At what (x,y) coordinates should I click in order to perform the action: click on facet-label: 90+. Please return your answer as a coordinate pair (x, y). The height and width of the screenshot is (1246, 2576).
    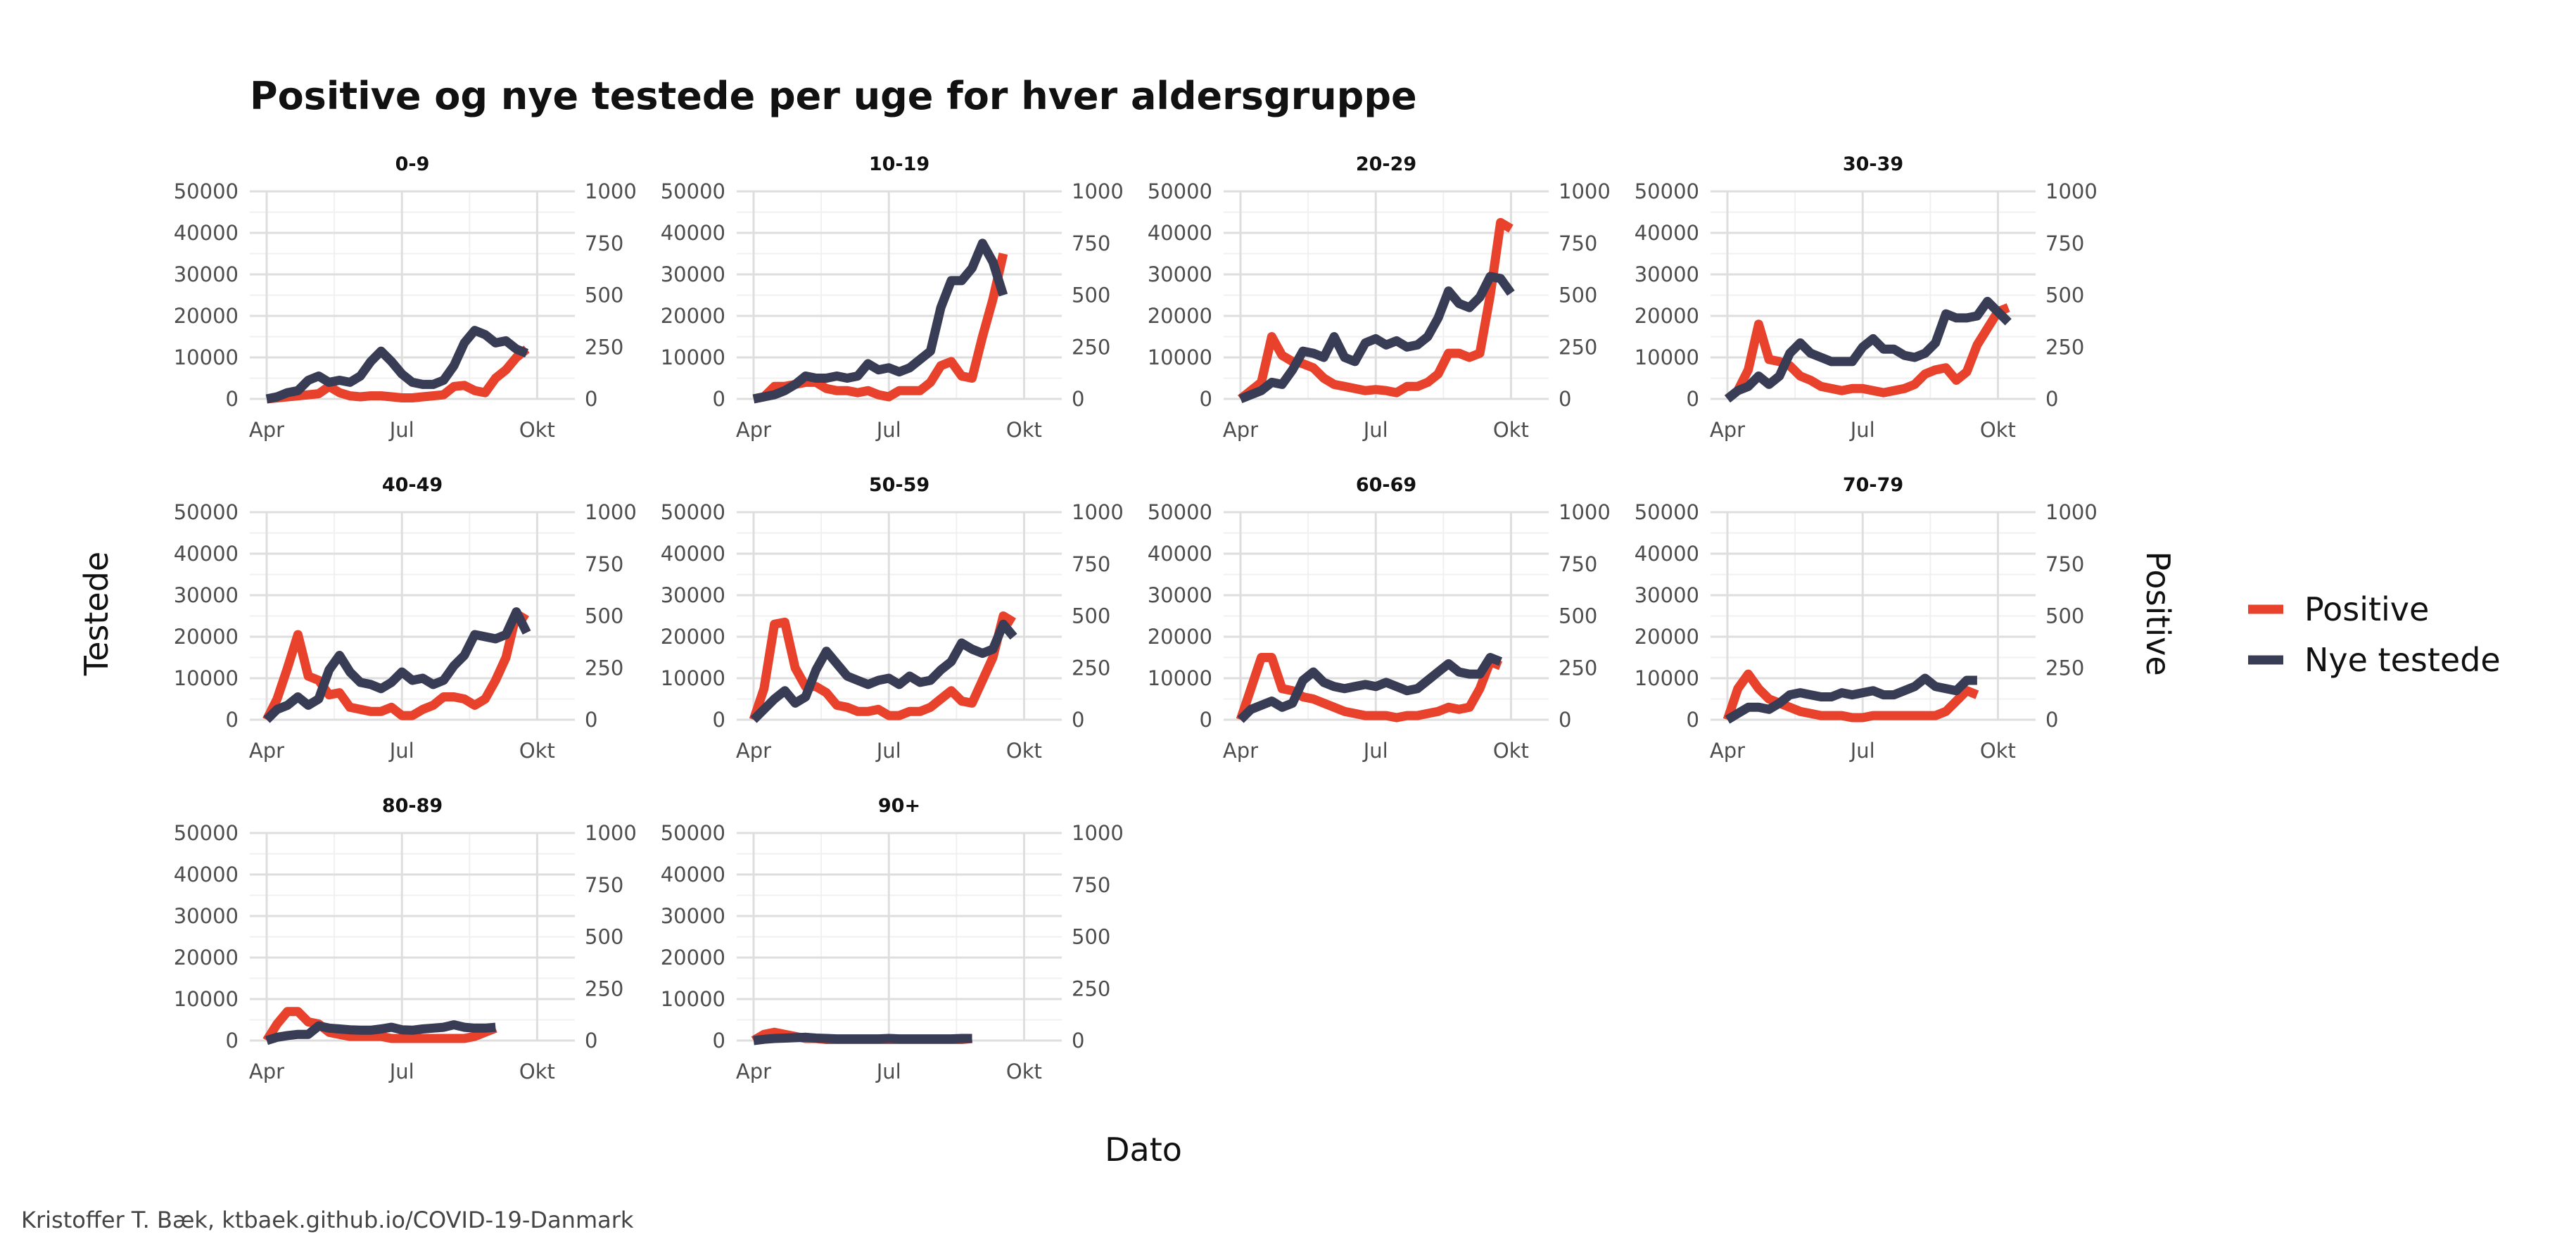
    Looking at the image, I should click on (899, 806).